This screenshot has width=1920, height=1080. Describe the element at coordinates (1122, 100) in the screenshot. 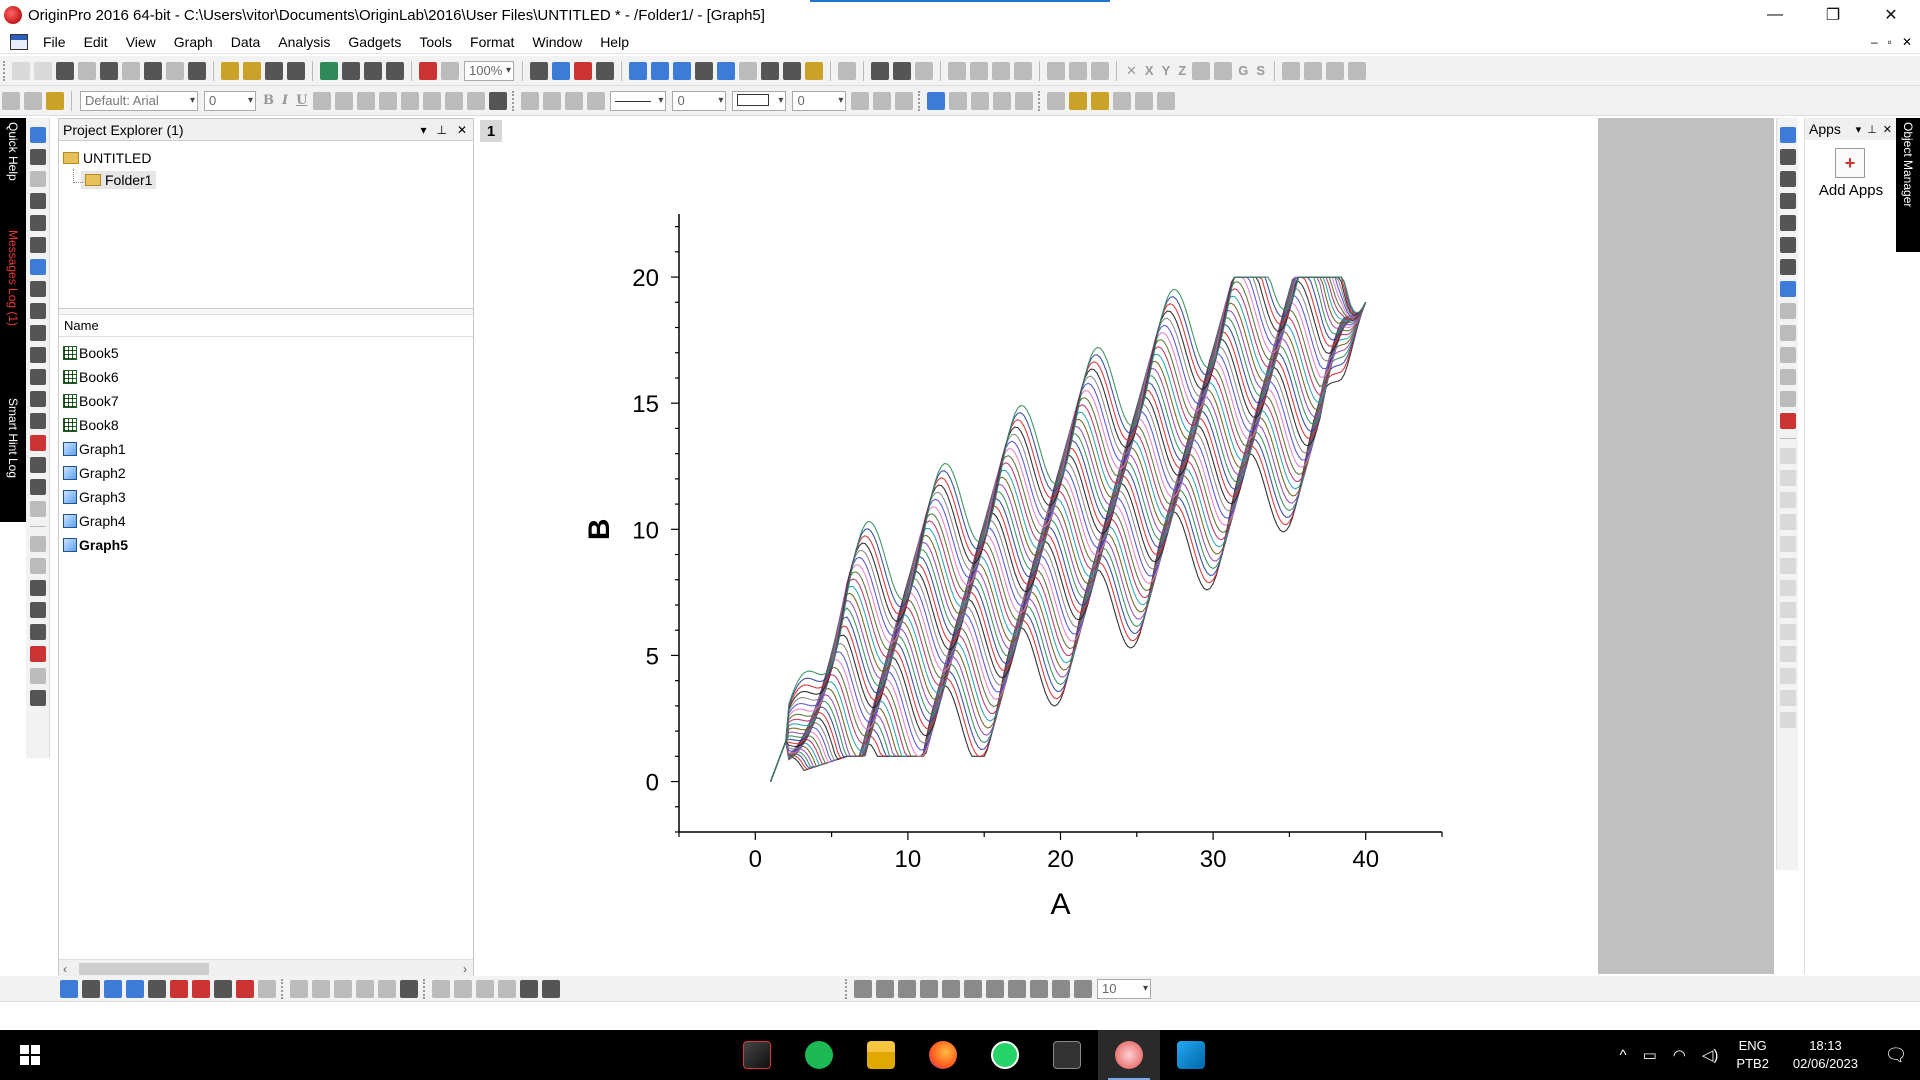

I see `group-icon` at that location.